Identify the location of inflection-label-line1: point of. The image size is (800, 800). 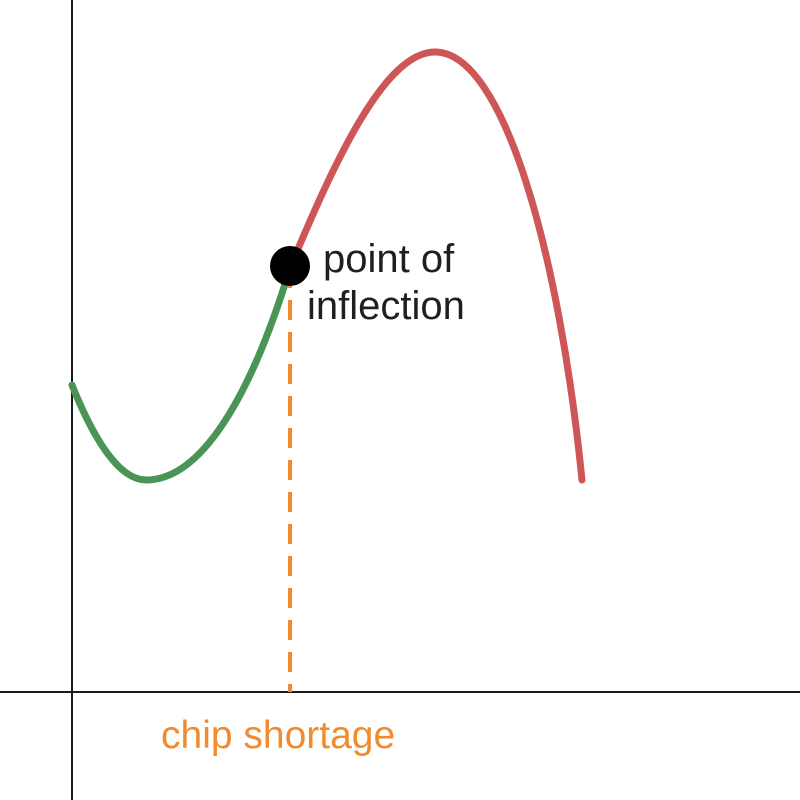
(389, 259).